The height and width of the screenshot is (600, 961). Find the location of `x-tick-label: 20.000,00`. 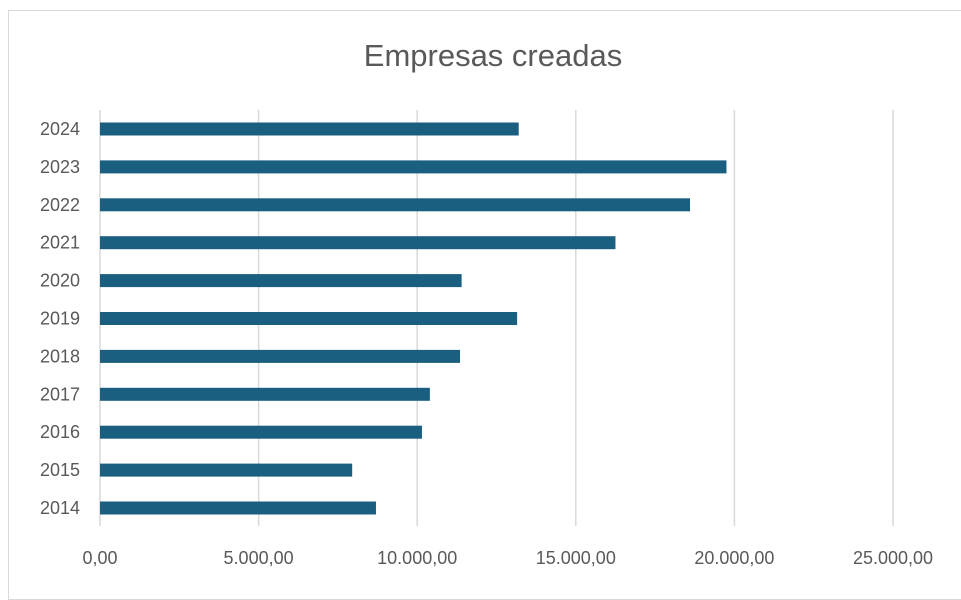

x-tick-label: 20.000,00 is located at coordinates (734, 558).